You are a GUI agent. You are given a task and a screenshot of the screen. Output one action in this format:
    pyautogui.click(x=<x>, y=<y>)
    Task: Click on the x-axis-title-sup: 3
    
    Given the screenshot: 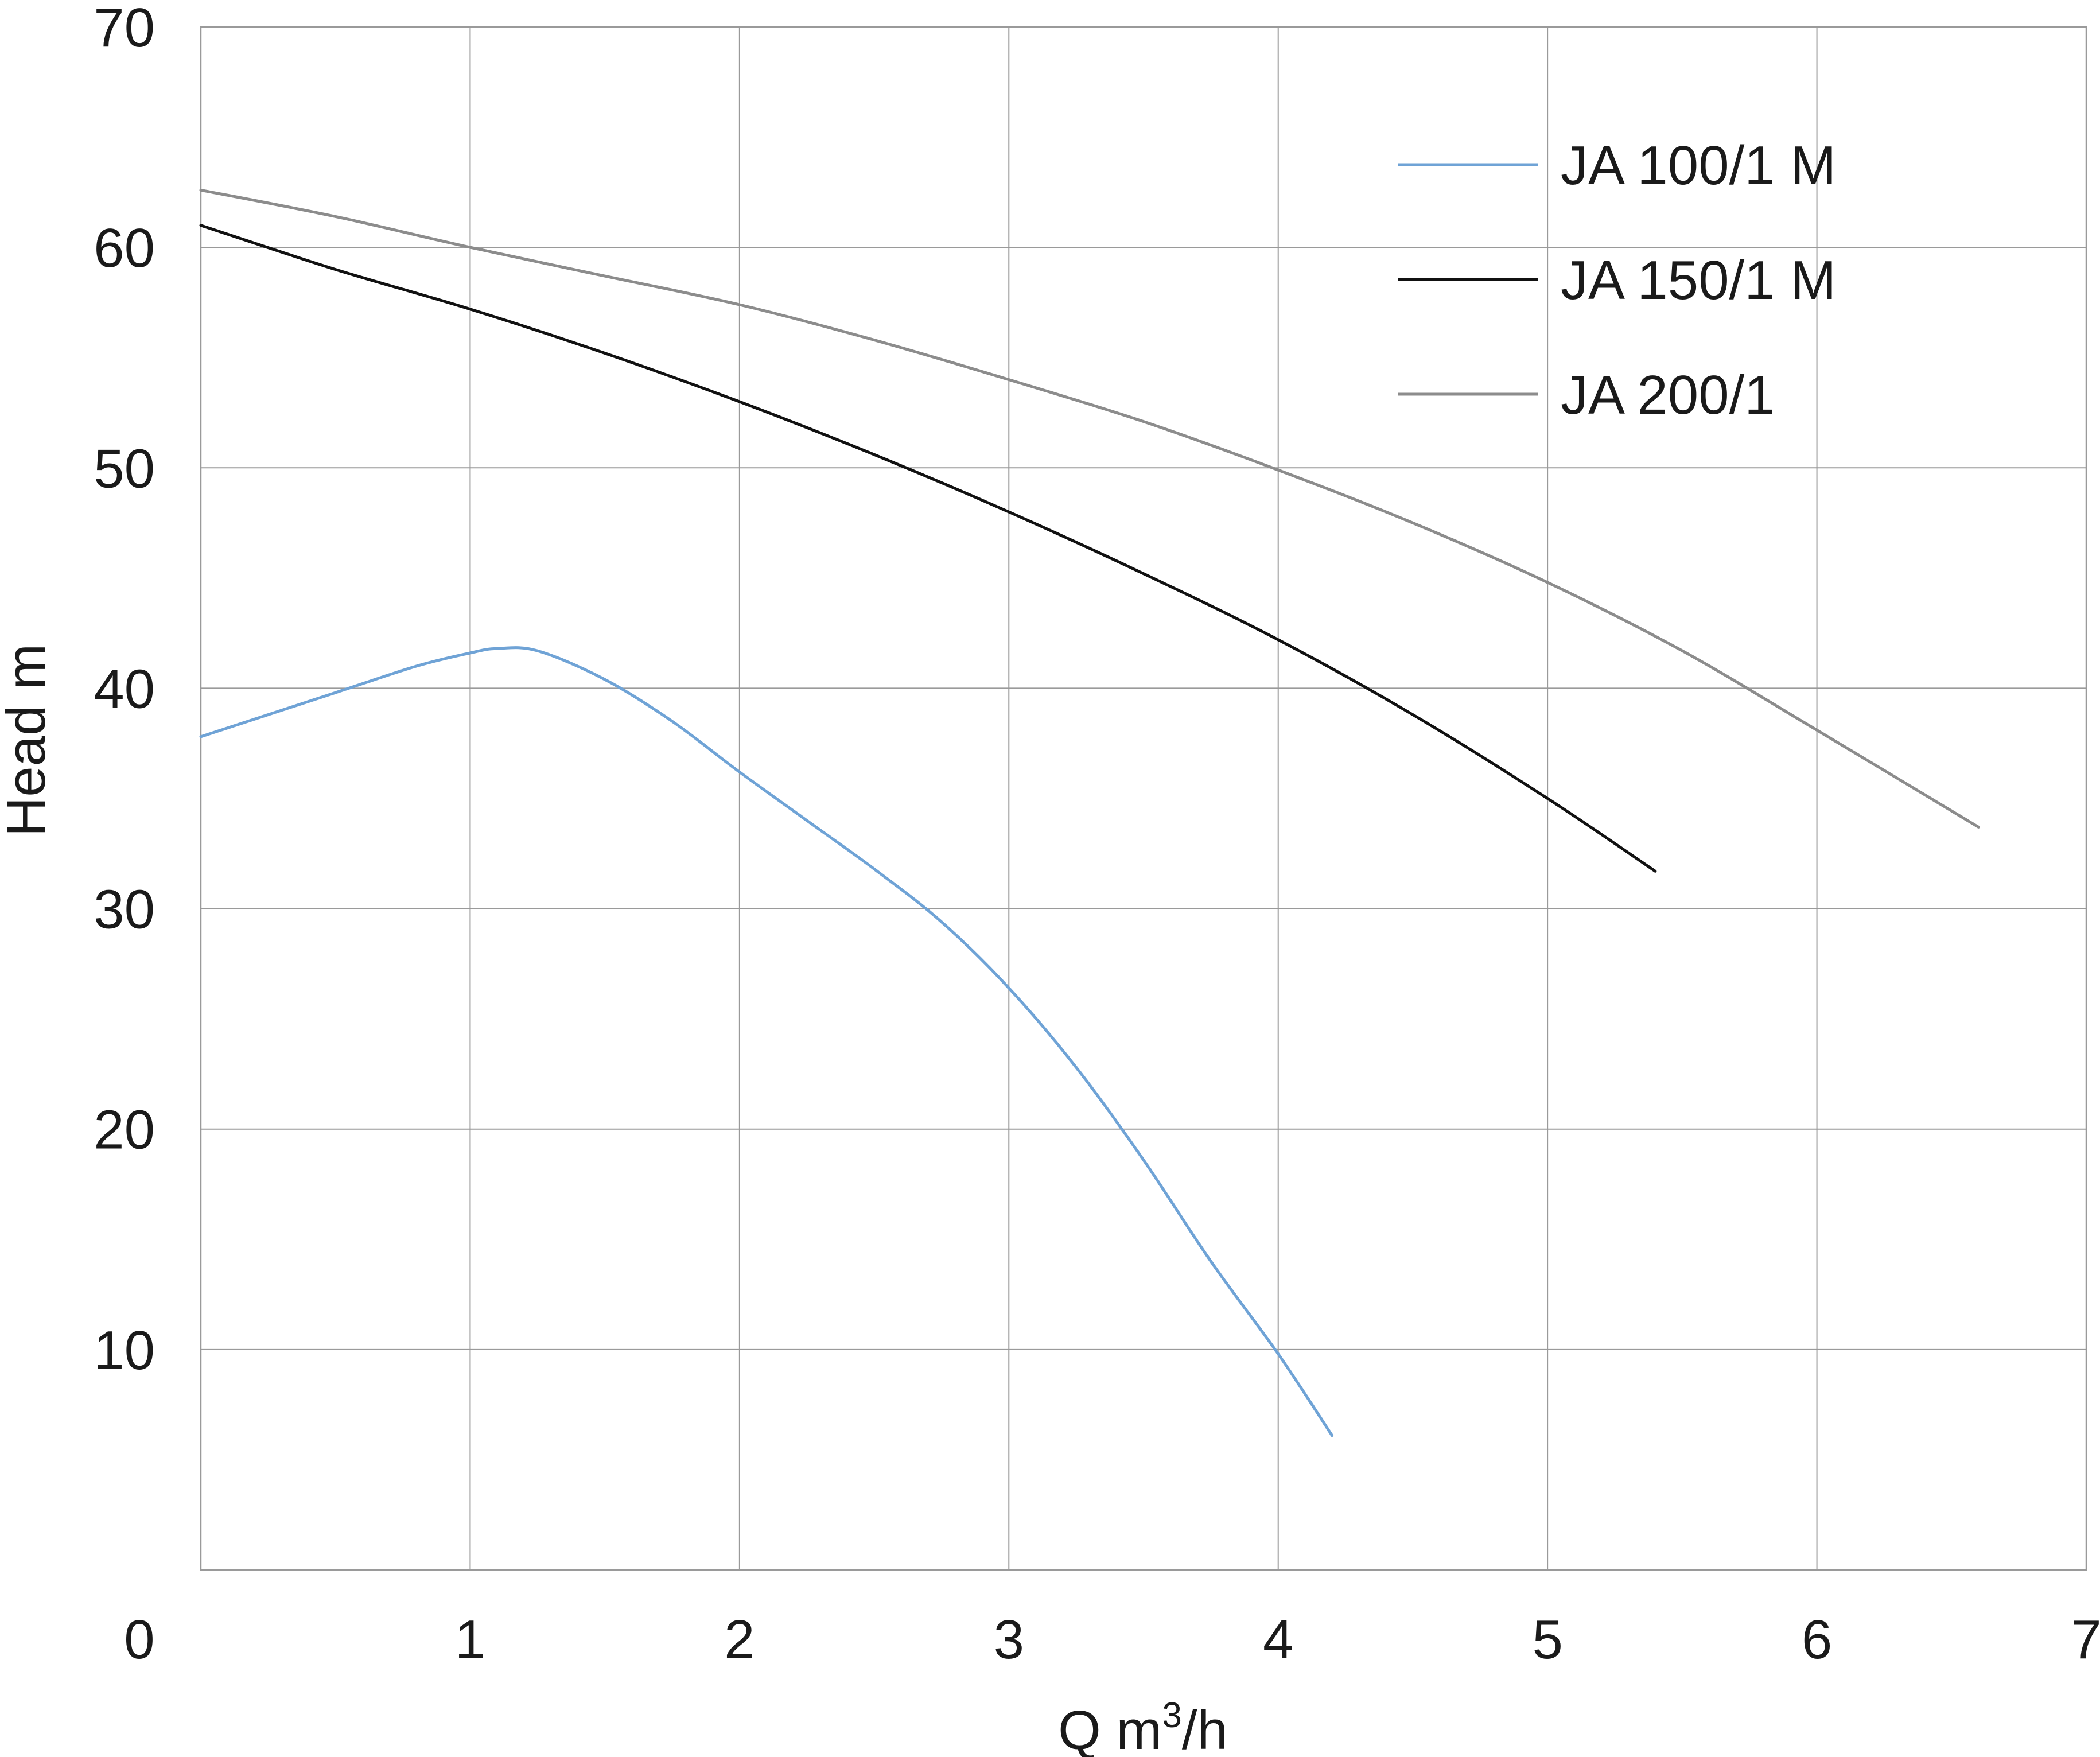 What is the action you would take?
    pyautogui.click(x=1171, y=1715)
    